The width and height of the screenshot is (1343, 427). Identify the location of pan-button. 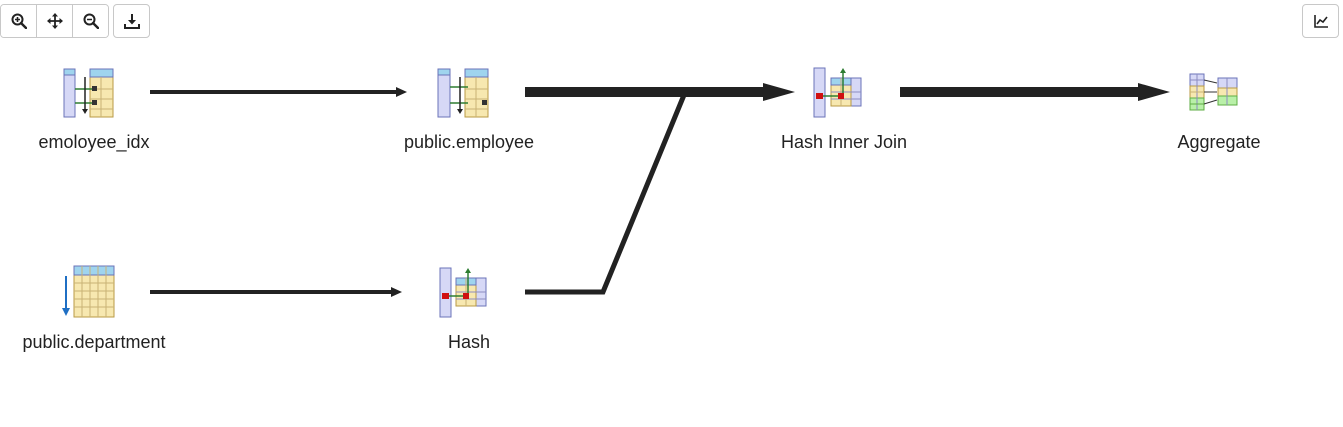
(55, 21).